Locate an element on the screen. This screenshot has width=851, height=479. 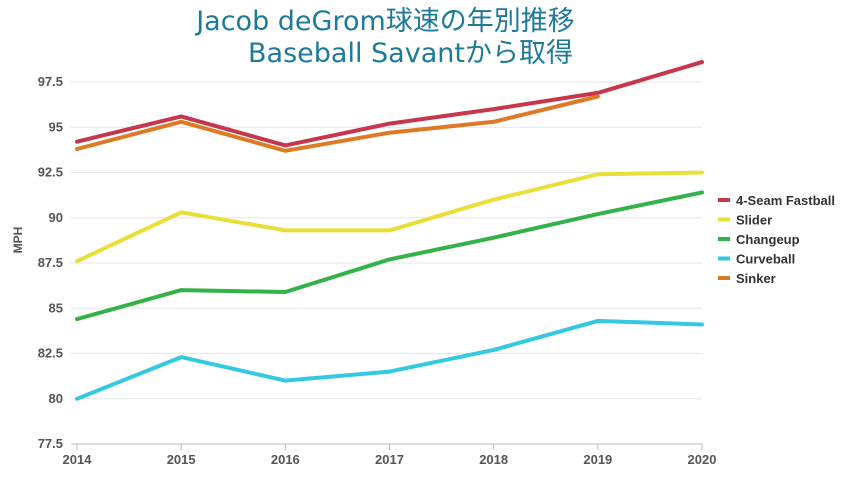
y-tick-label: 82.5 is located at coordinates (50, 353).